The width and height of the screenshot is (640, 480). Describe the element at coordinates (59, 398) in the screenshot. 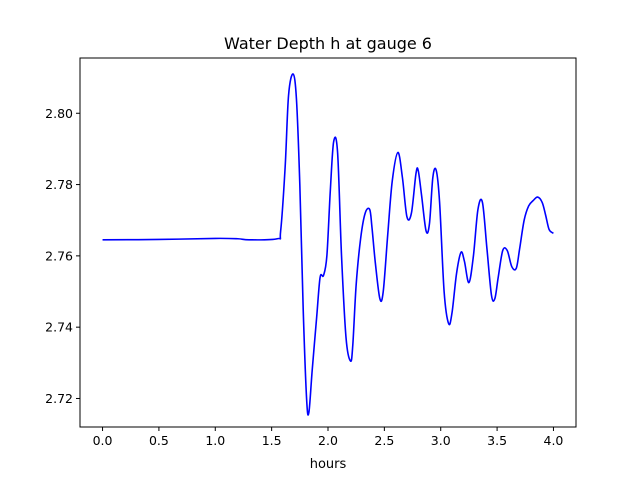

I see `y-tick-label: 2.72` at that location.